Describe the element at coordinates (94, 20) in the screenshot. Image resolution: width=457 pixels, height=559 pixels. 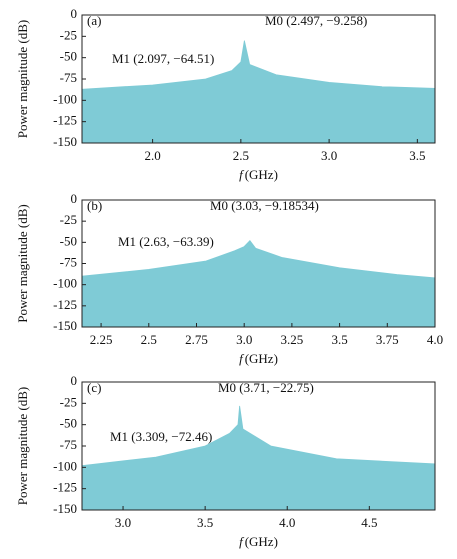
I see `panel-label: (a)` at that location.